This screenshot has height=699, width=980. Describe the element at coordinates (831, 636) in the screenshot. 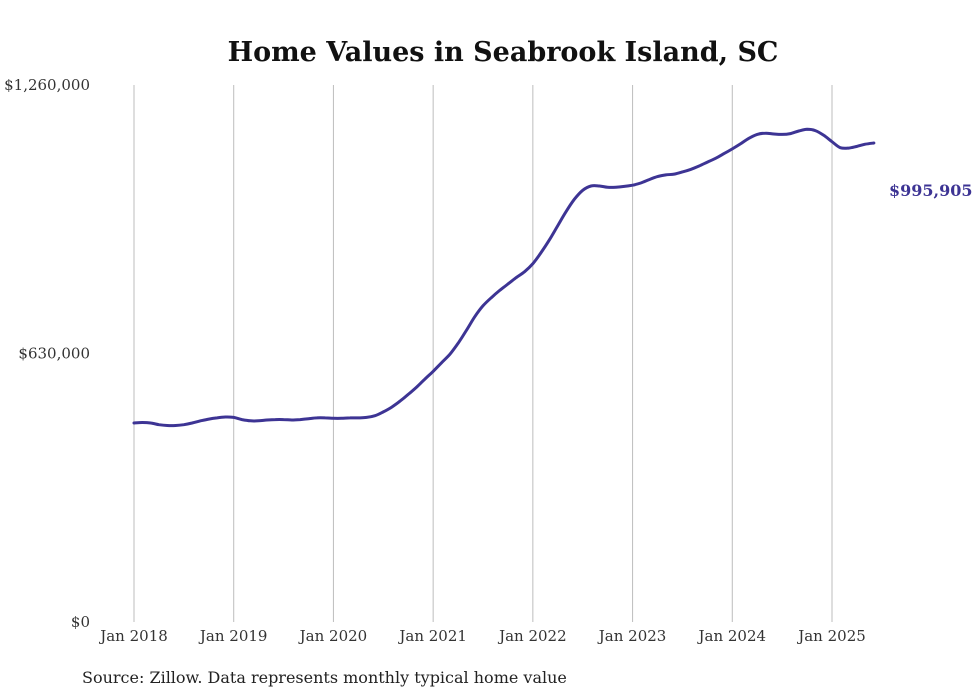

I see `x-tick-label: Jan 2025` at that location.